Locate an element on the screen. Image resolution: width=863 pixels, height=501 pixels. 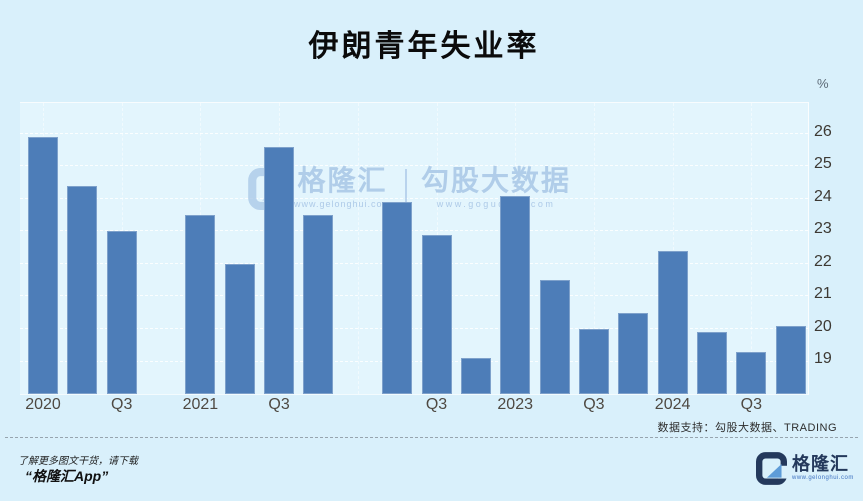
bar-2021Q3 is located at coordinates (279, 270).